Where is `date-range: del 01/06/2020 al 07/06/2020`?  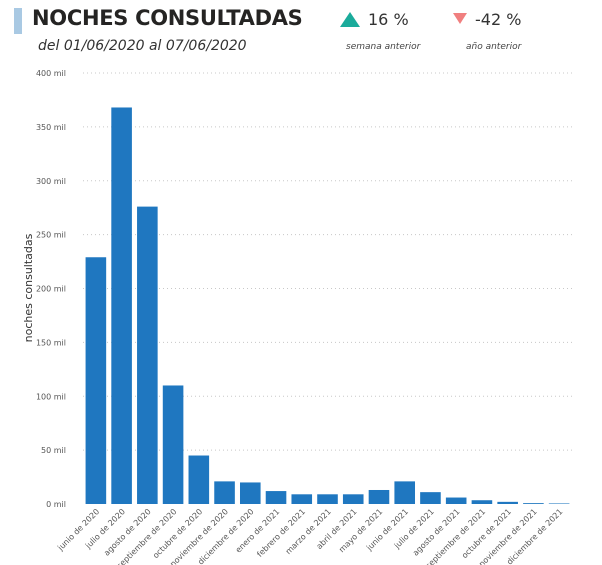
date-range: del 01/06/2020 al 07/06/2020 is located at coordinates (142, 46).